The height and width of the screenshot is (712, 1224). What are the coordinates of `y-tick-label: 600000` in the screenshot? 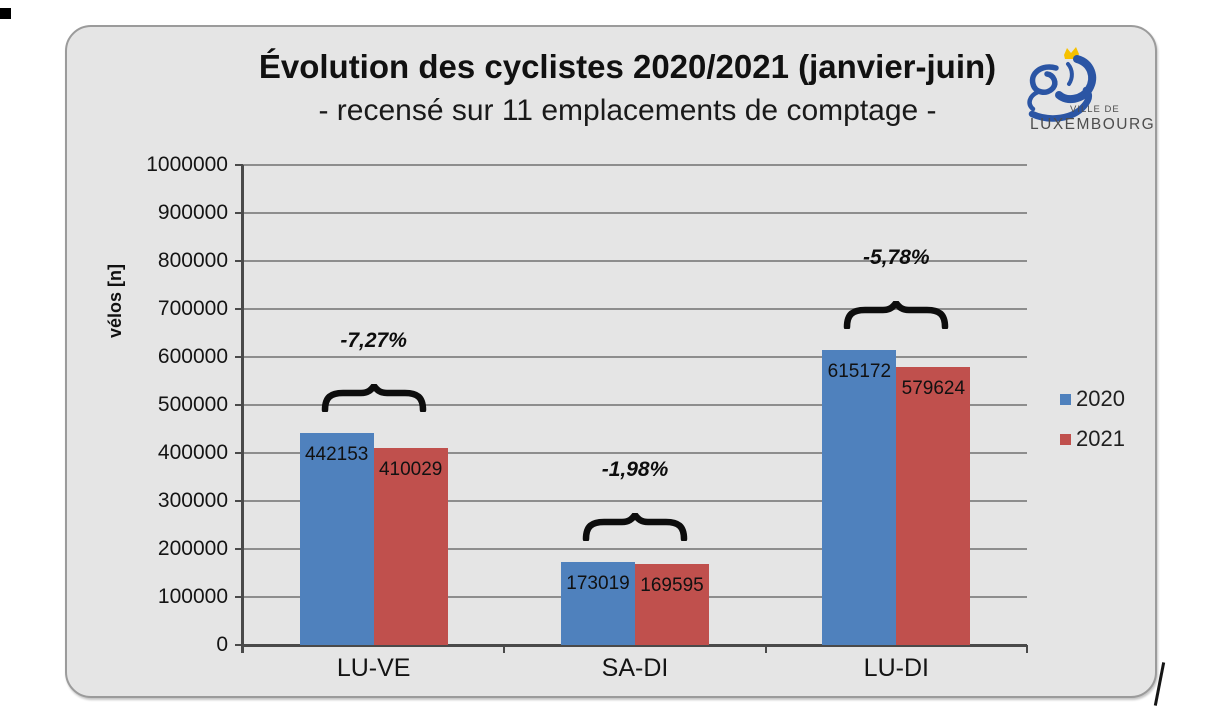 It's located at (192, 356).